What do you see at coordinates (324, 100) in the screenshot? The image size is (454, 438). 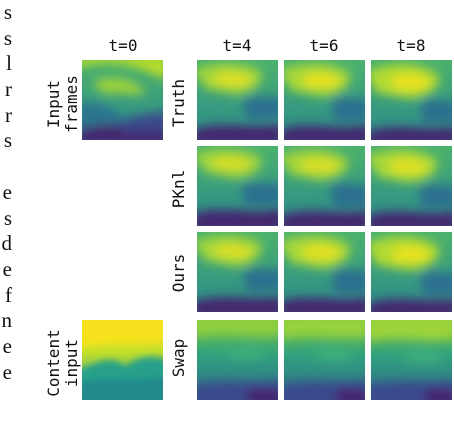 I see `truth-t6-image` at bounding box center [324, 100].